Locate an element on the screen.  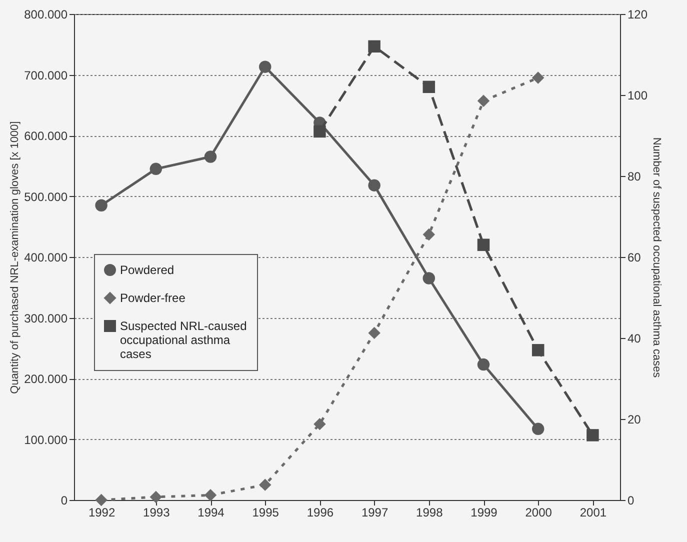
y2-tick-label: 60 is located at coordinates (635, 257).